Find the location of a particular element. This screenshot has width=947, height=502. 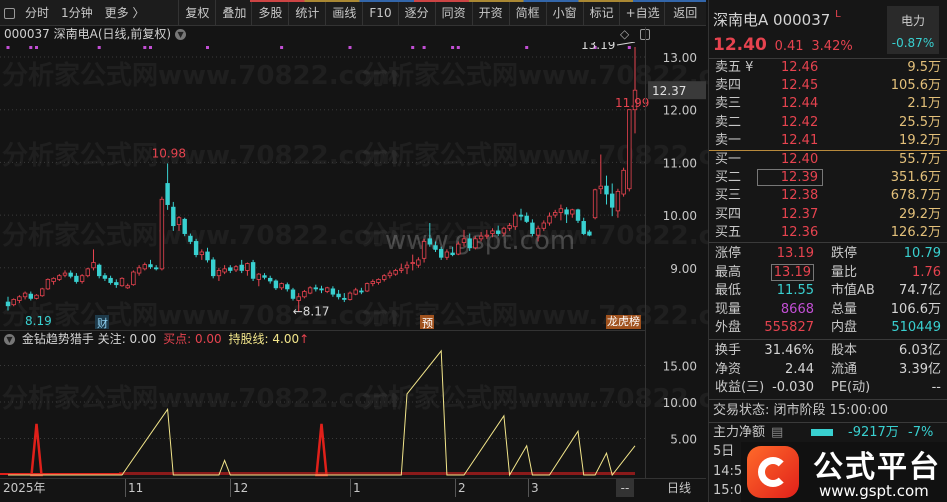

arrow-line is located at coordinates (626, 44).